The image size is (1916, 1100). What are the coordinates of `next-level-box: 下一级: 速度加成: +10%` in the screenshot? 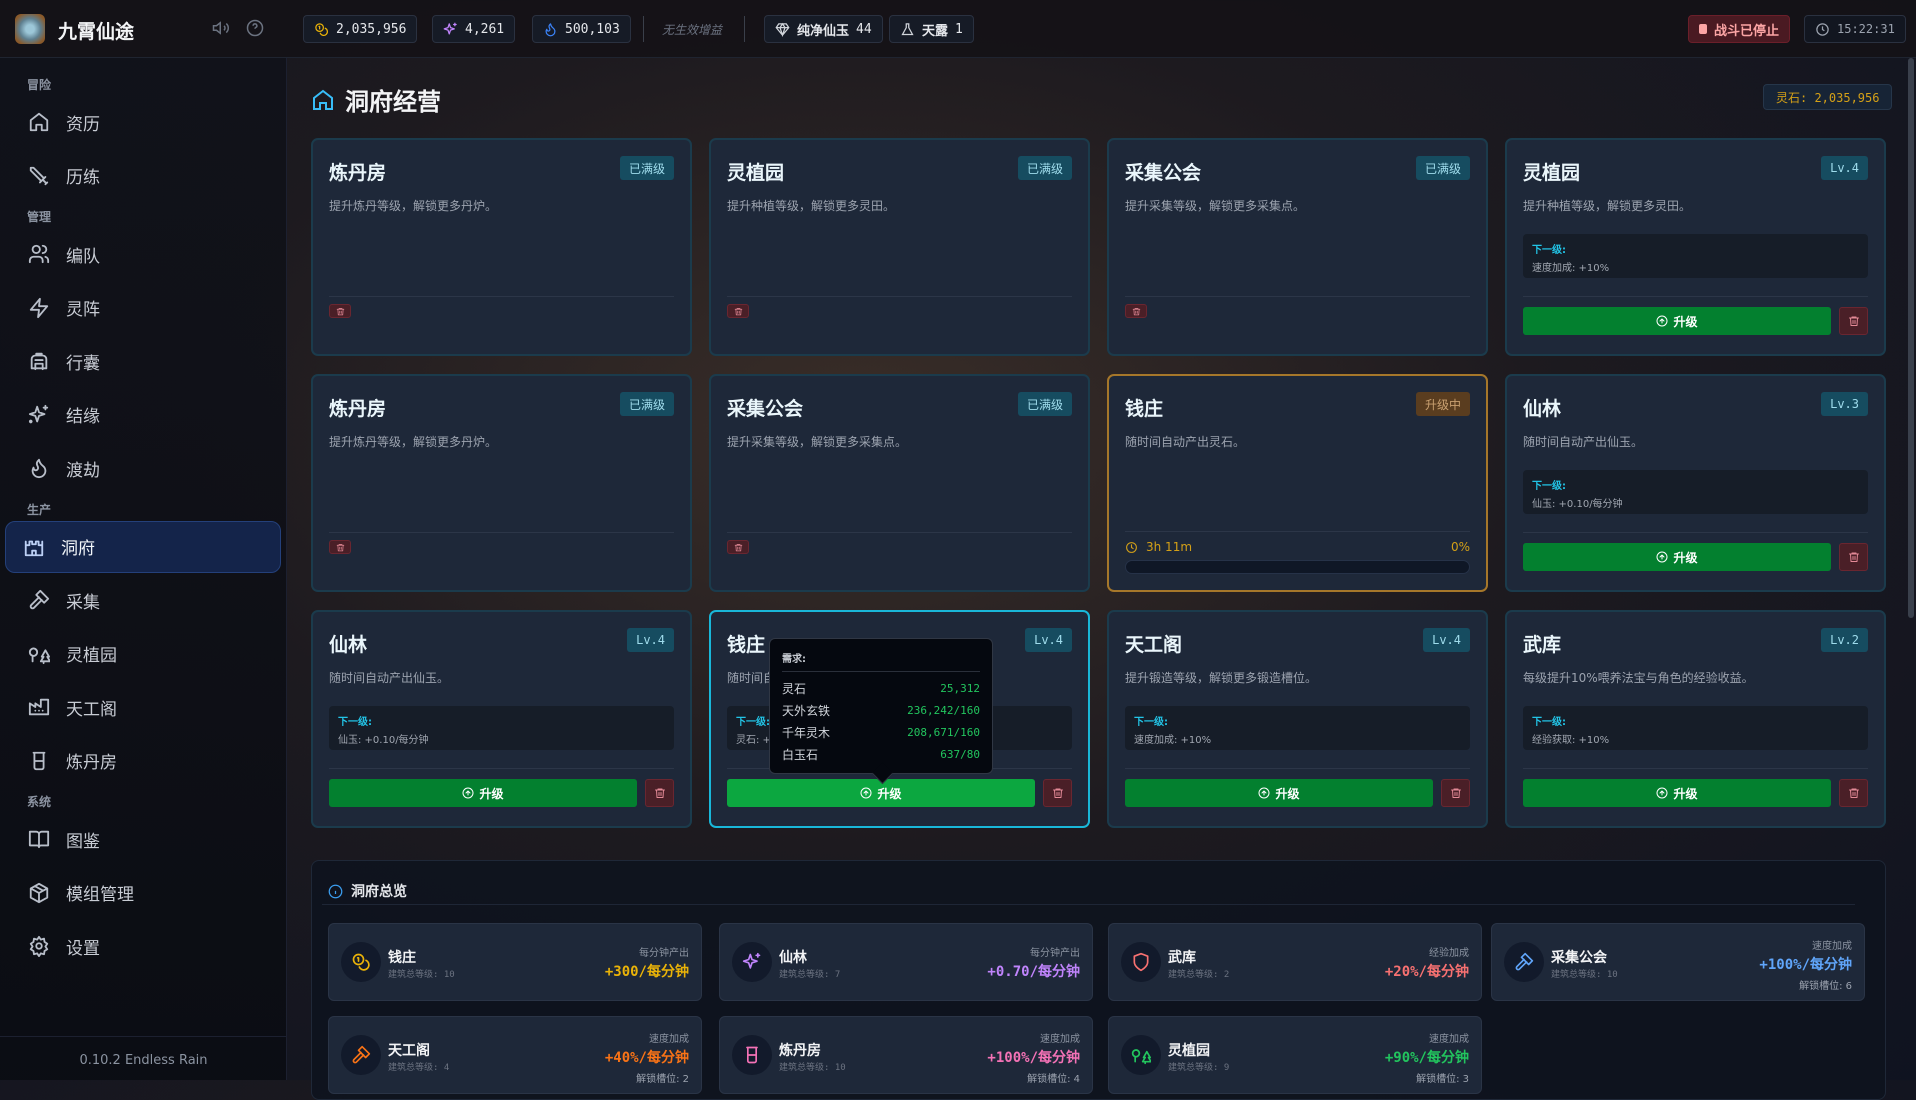 It's located at (1695, 256).